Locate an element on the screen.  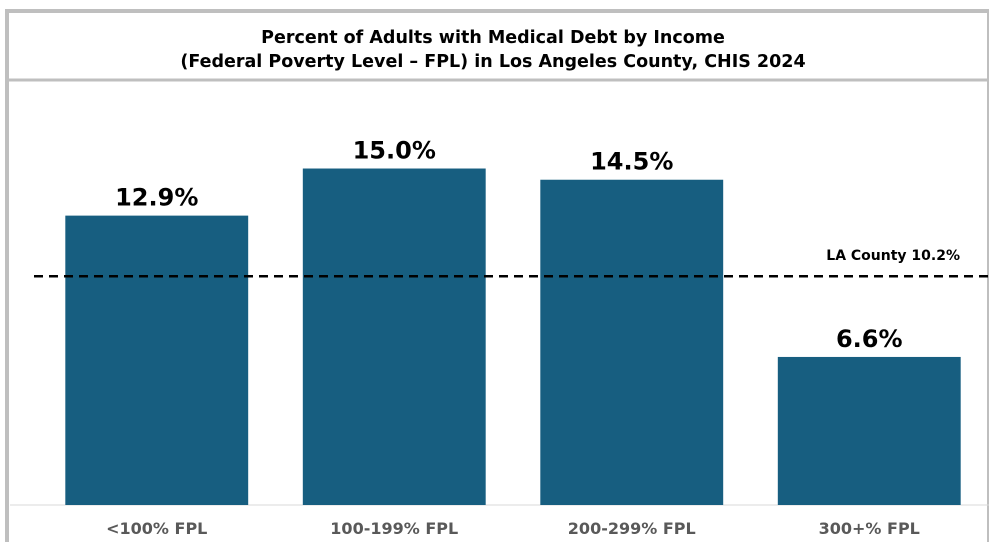
bar-value-label-3: 14.5% is located at coordinates (631, 162).